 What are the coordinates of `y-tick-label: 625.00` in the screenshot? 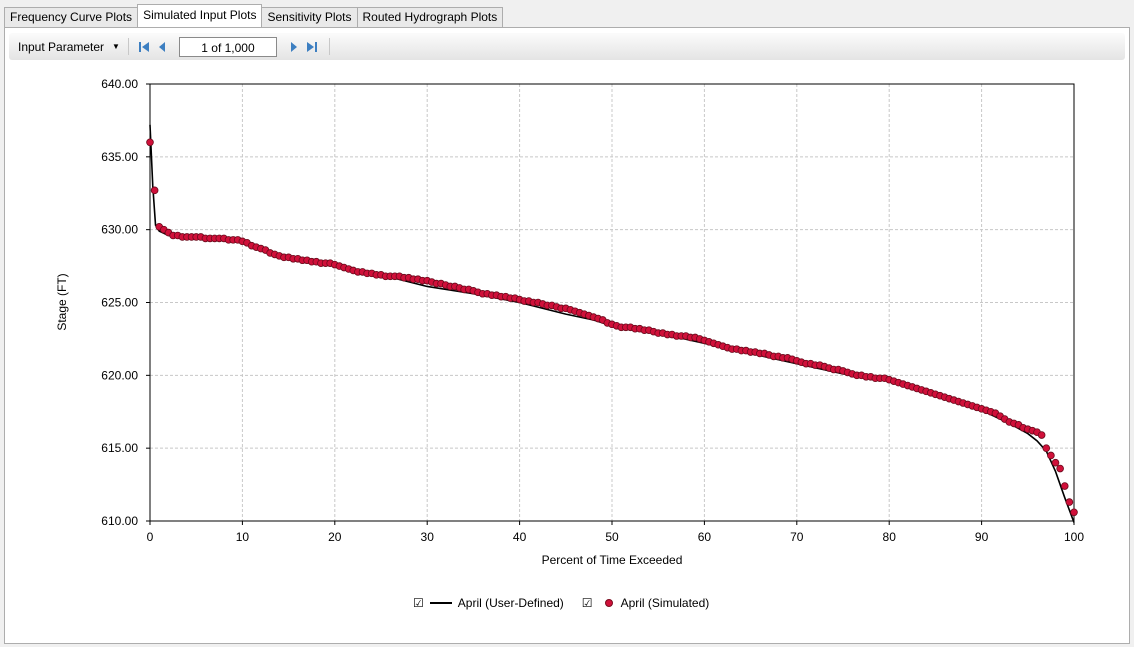 It's located at (119, 303).